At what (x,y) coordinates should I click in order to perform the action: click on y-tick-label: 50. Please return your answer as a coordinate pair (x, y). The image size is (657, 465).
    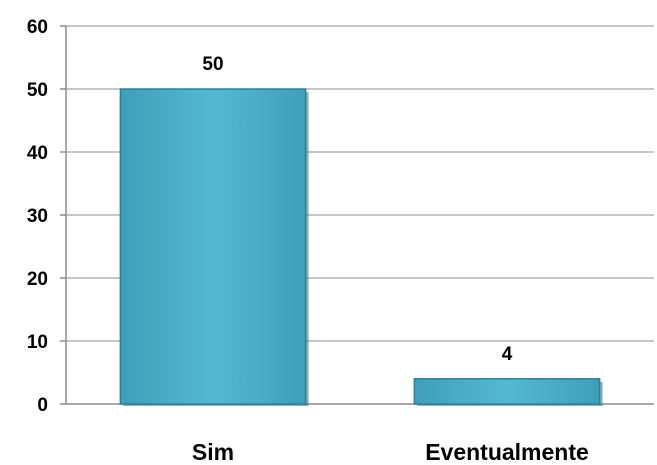
    Looking at the image, I should click on (37, 90).